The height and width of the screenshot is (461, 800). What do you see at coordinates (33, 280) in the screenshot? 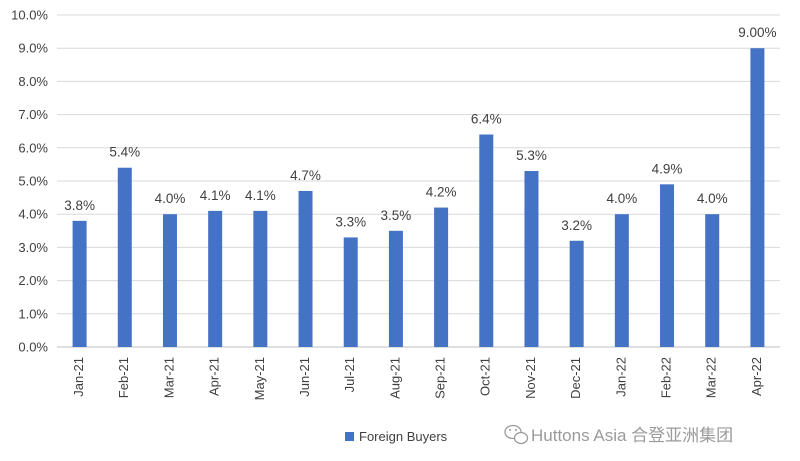
I see `y-tick-label: 2.0%` at bounding box center [33, 280].